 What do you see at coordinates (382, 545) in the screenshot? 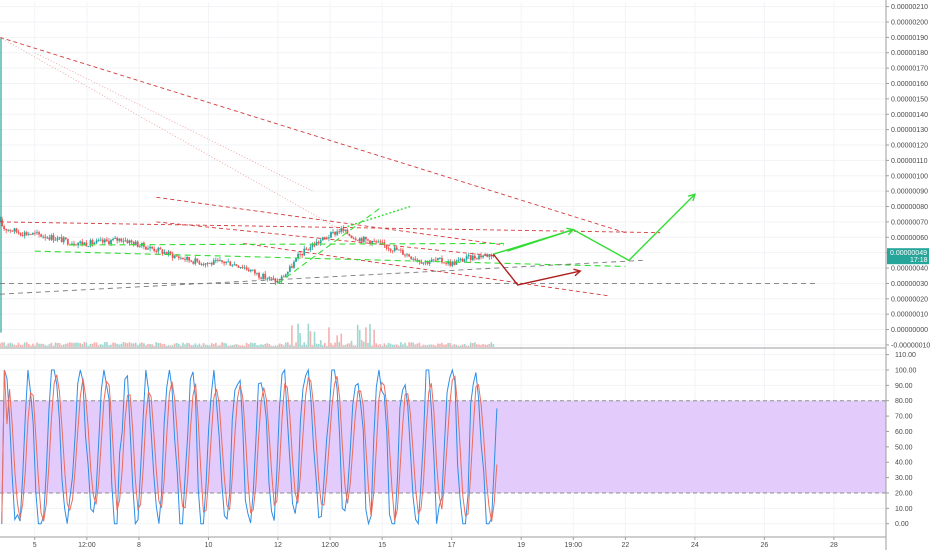
I see `time-tick-label: 15` at bounding box center [382, 545].